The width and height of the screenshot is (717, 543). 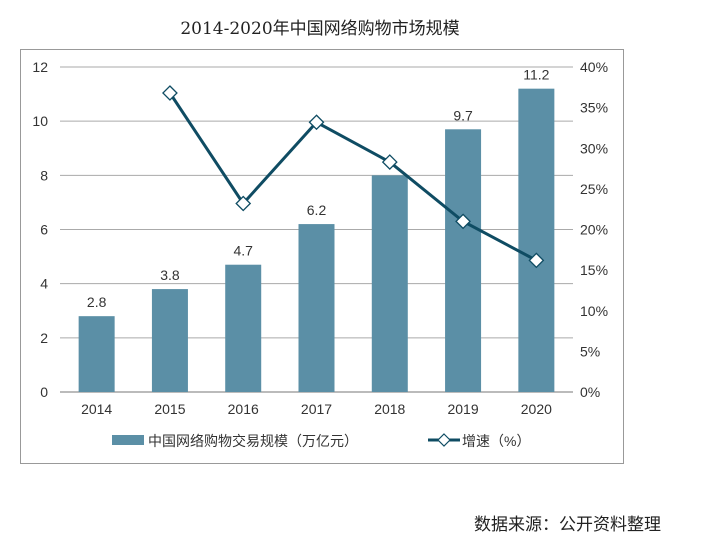 I want to click on left-tick-label: 2, so click(x=44, y=338).